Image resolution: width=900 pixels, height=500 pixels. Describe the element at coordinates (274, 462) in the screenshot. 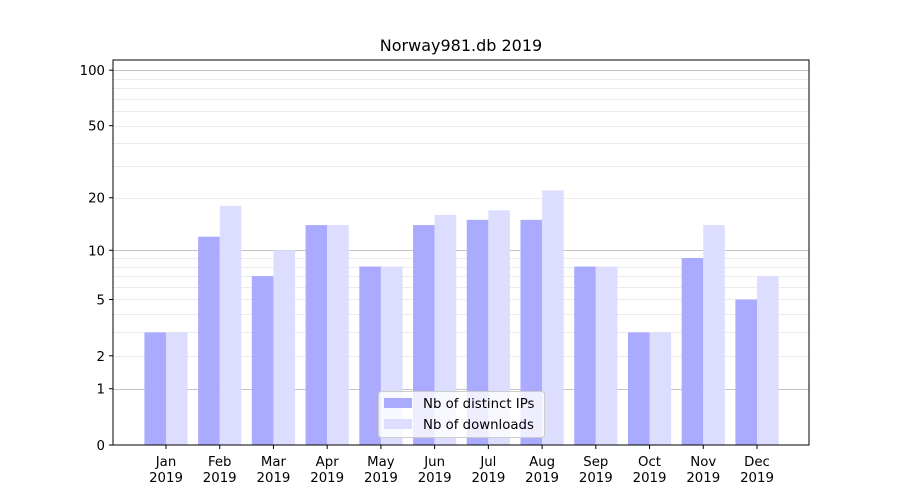

I see `x-tick-label-month: Mar` at that location.